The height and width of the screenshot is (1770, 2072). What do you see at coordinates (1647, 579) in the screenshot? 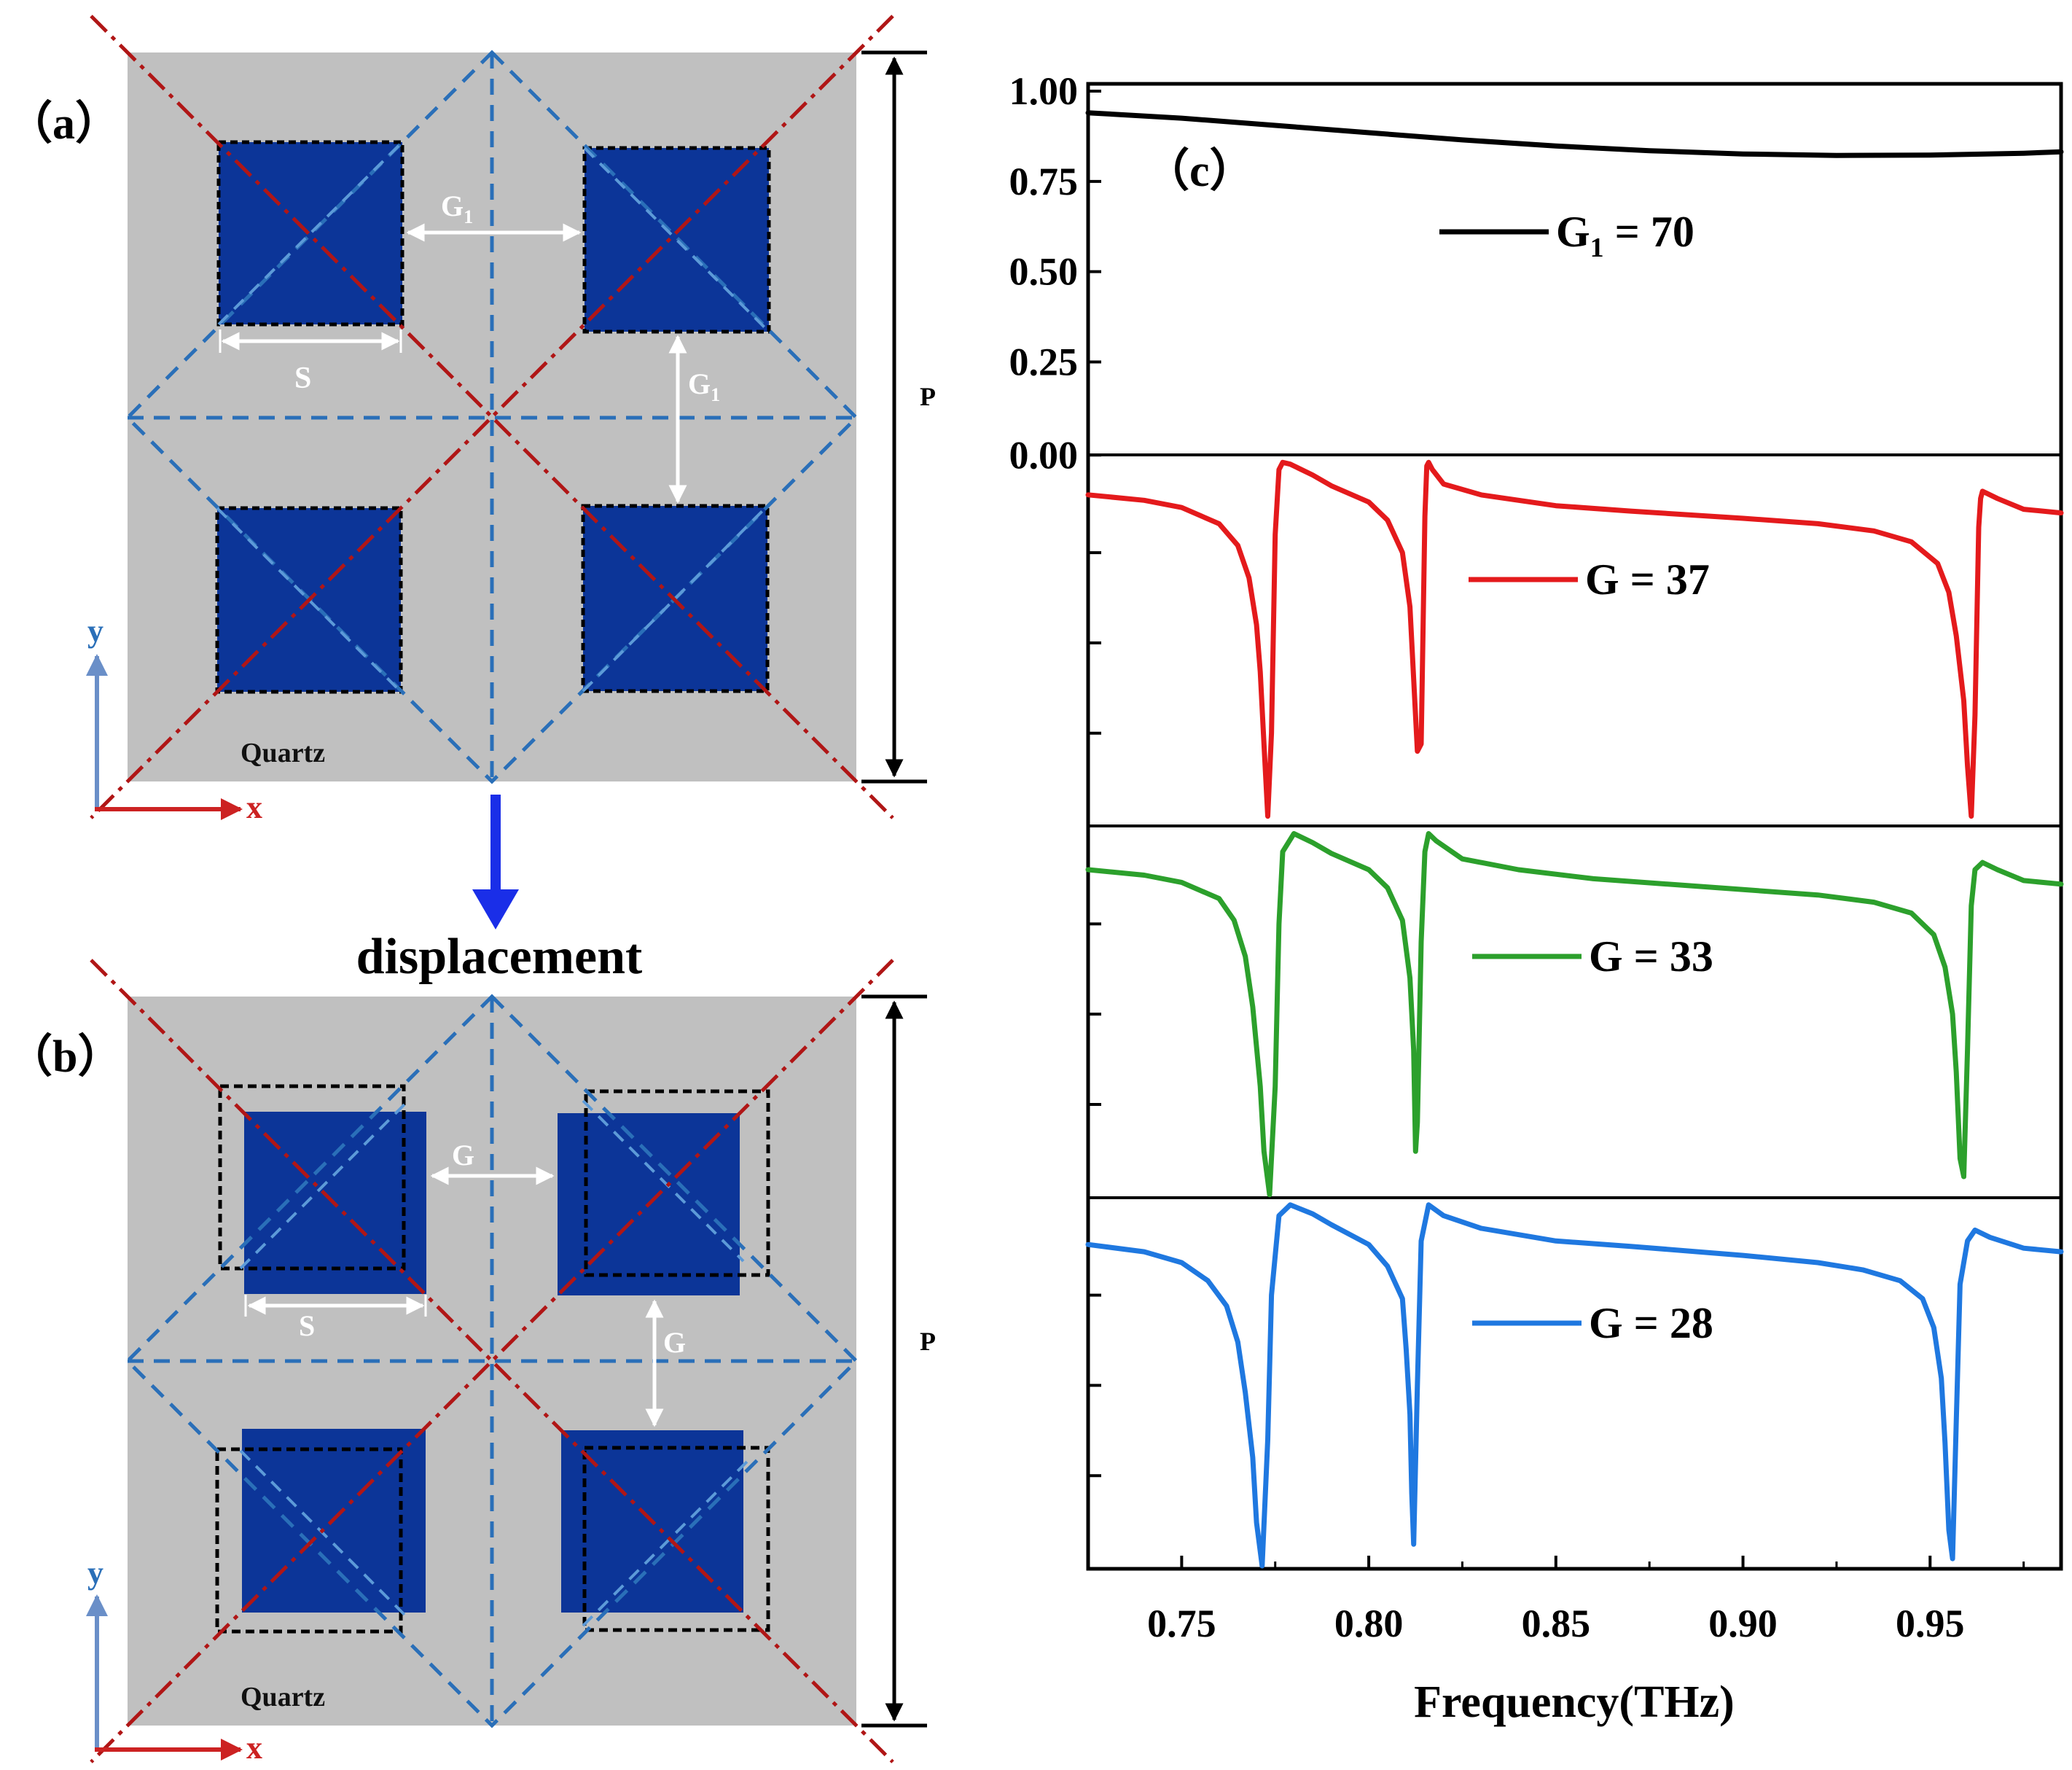
I see `legend-label-2: G = 37` at bounding box center [1647, 579].